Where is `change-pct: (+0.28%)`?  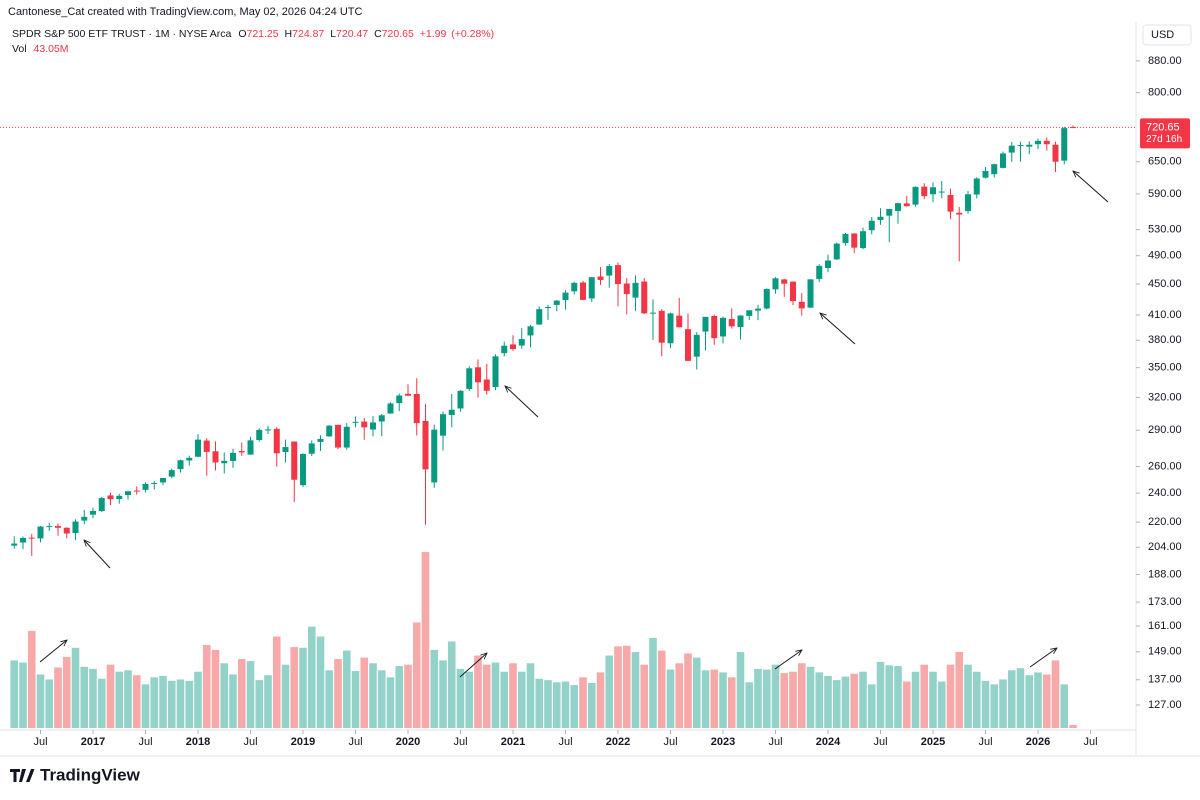 change-pct: (+0.28%) is located at coordinates (472, 34).